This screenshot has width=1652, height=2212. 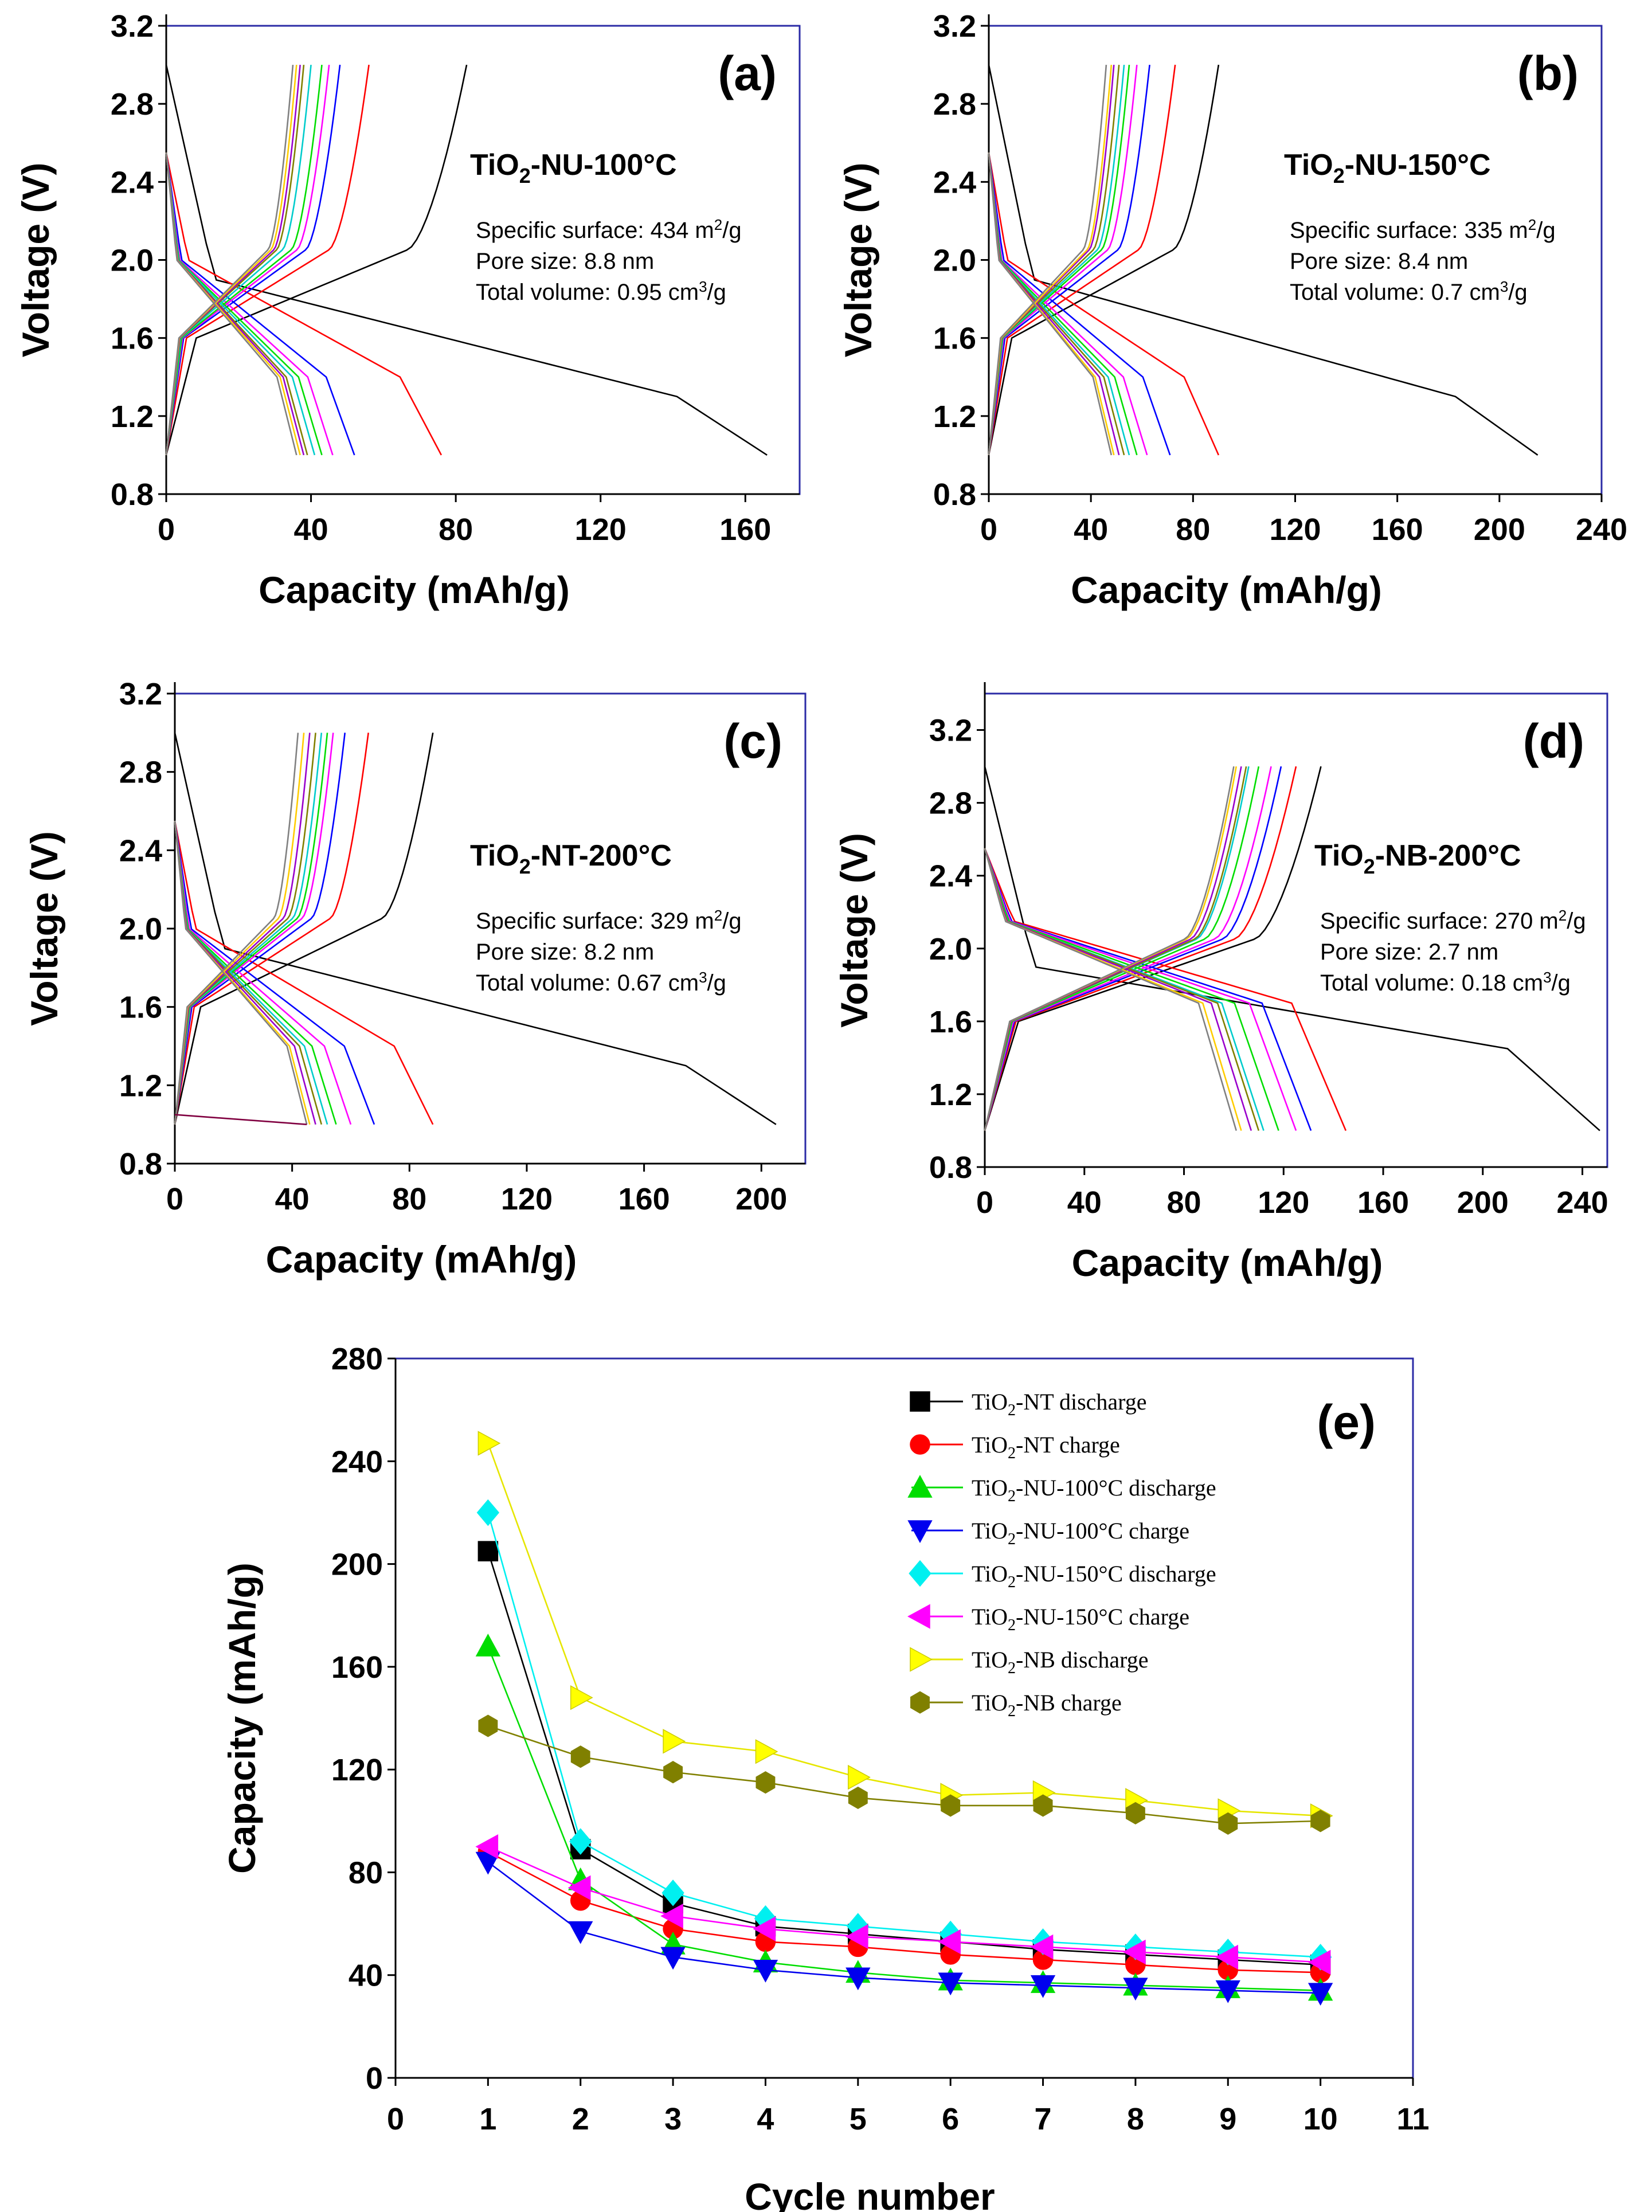 What do you see at coordinates (1423, 230) in the screenshot?
I see `info-line: Specific surface: 335 m2/g` at bounding box center [1423, 230].